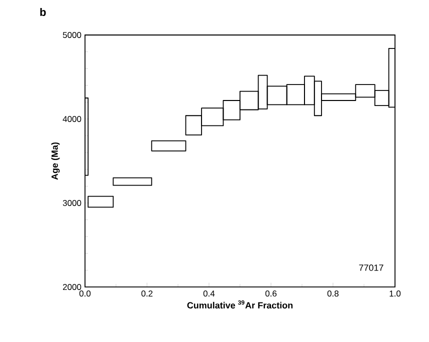  Describe the element at coordinates (209, 293) in the screenshot. I see `x-tick-label: 0.4` at that location.